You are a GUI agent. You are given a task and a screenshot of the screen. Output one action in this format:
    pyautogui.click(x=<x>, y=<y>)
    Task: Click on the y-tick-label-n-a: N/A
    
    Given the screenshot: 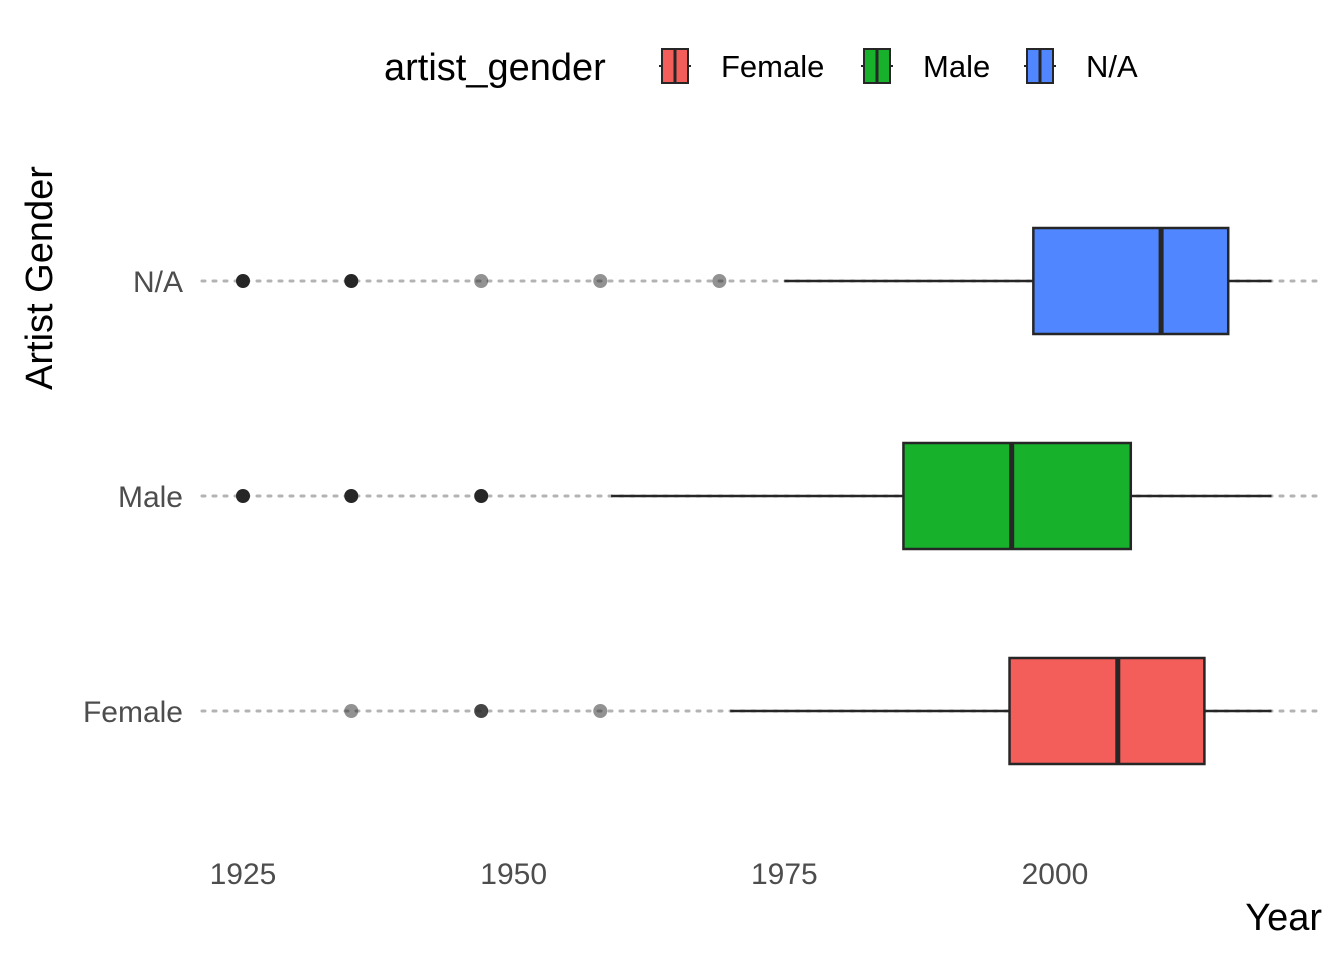 What is the action you would take?
    pyautogui.click(x=158, y=282)
    